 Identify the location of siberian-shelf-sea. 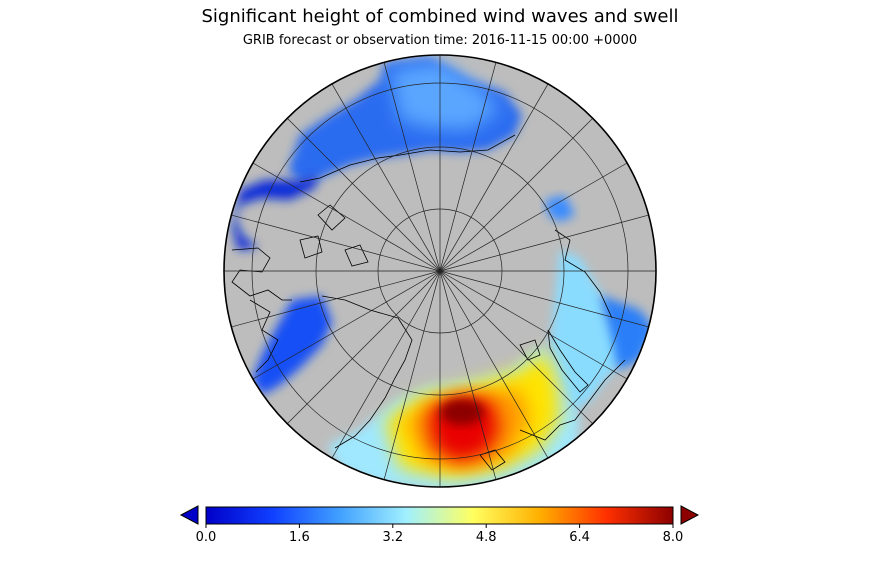
(560, 208).